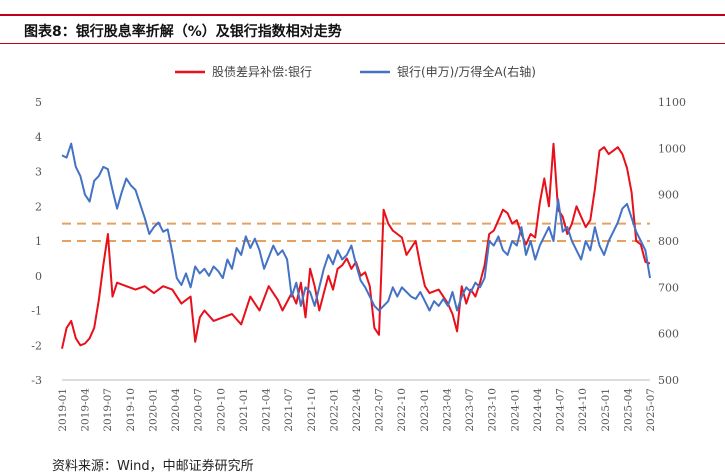  What do you see at coordinates (515, 410) in the screenshot?
I see `x-tick-label: 2024-01` at bounding box center [515, 410].